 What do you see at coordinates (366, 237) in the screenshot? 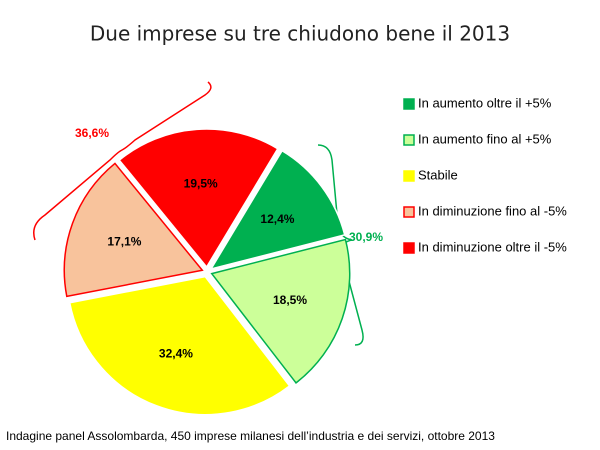
I see `annotation: 30,9%` at bounding box center [366, 237].